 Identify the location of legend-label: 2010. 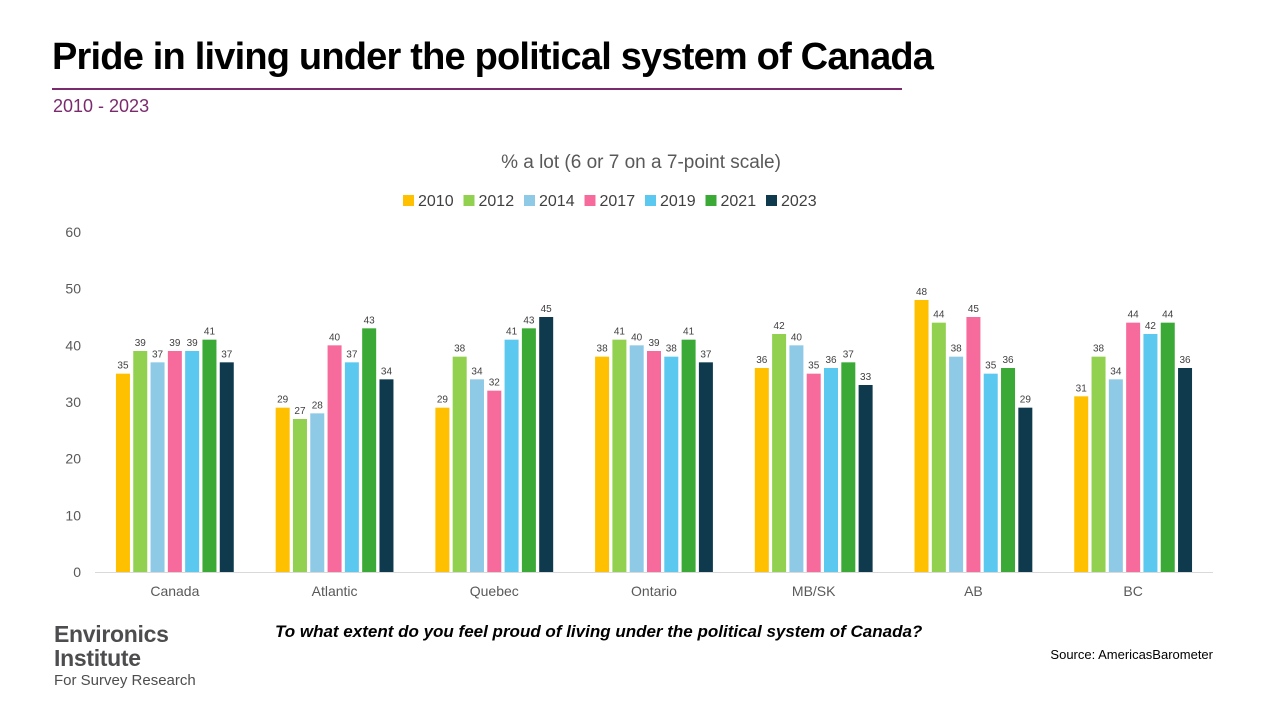
(436, 201).